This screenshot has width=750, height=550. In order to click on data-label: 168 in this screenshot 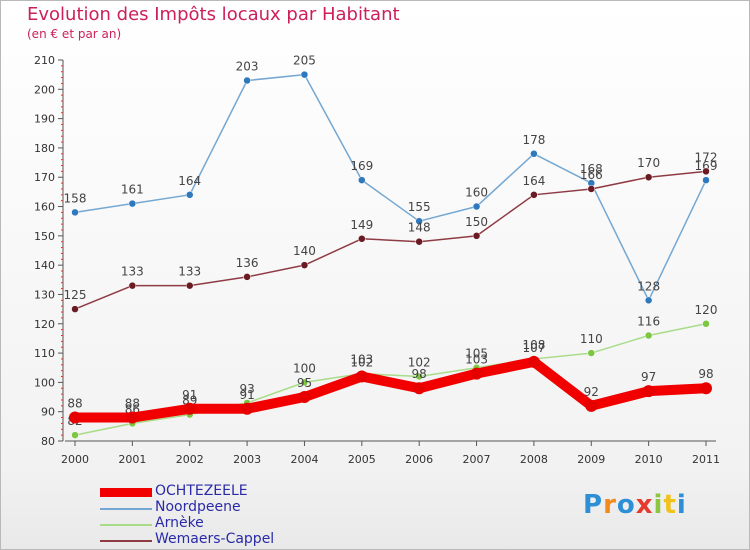, I will do `click(591, 169)`.